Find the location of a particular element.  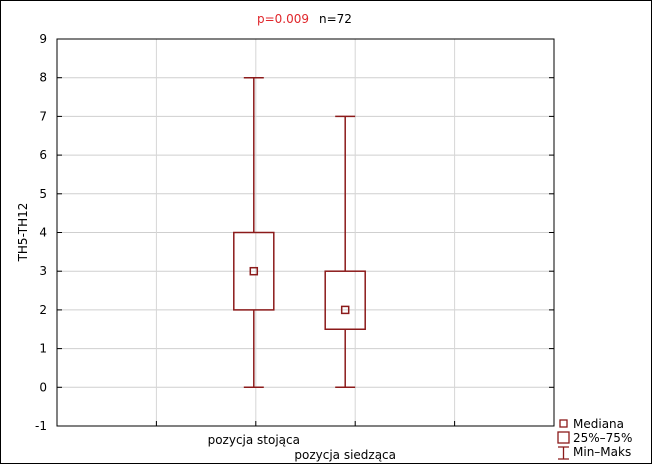

y-tick-label: 4 is located at coordinates (43, 233).